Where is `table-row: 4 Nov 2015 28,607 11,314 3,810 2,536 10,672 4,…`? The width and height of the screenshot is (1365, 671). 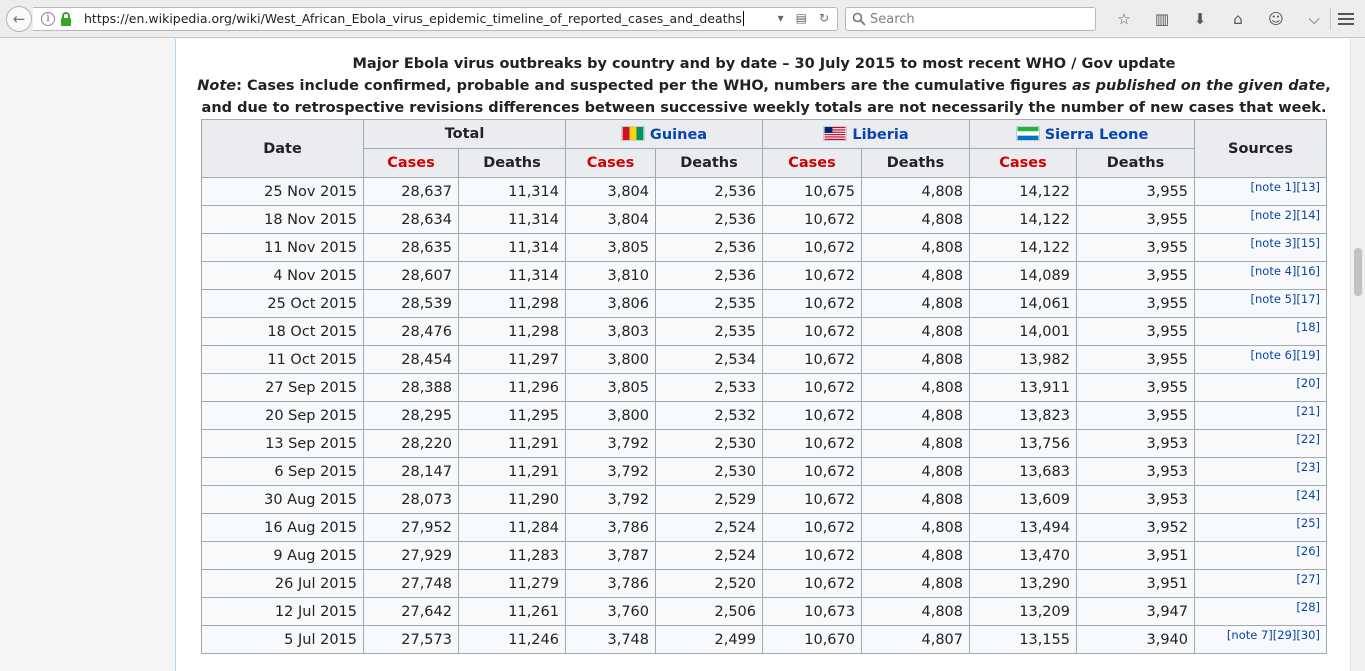 table-row: 4 Nov 2015 28,607 11,314 3,810 2,536 10,672 4,… is located at coordinates (764, 275).